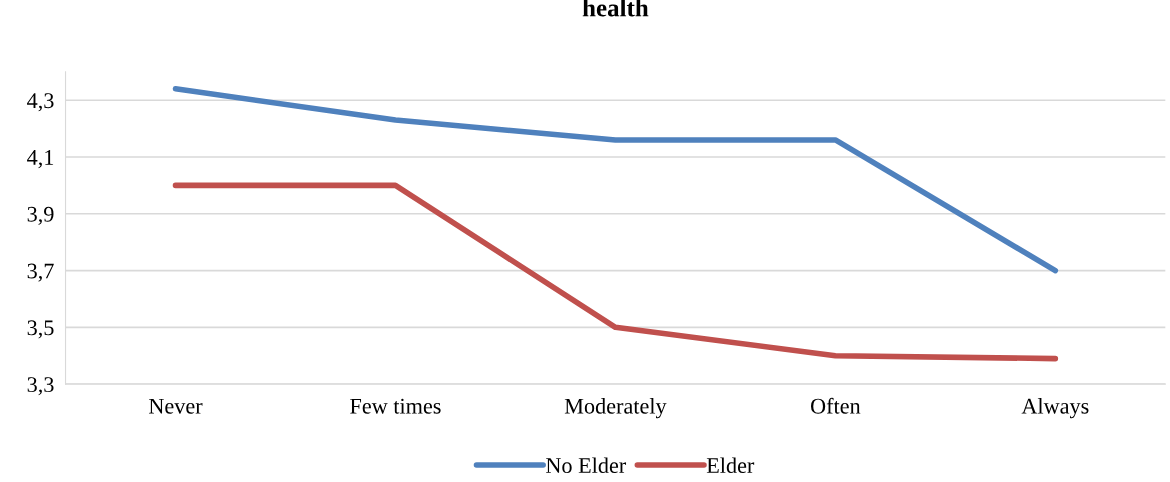  I want to click on x-tick-label: Often, so click(835, 405).